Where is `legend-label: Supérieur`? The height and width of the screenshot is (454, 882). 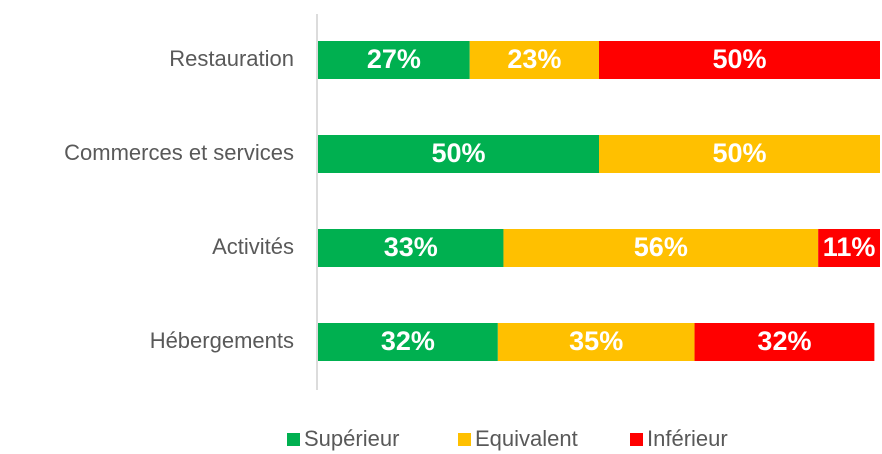 legend-label: Supérieur is located at coordinates (351, 438).